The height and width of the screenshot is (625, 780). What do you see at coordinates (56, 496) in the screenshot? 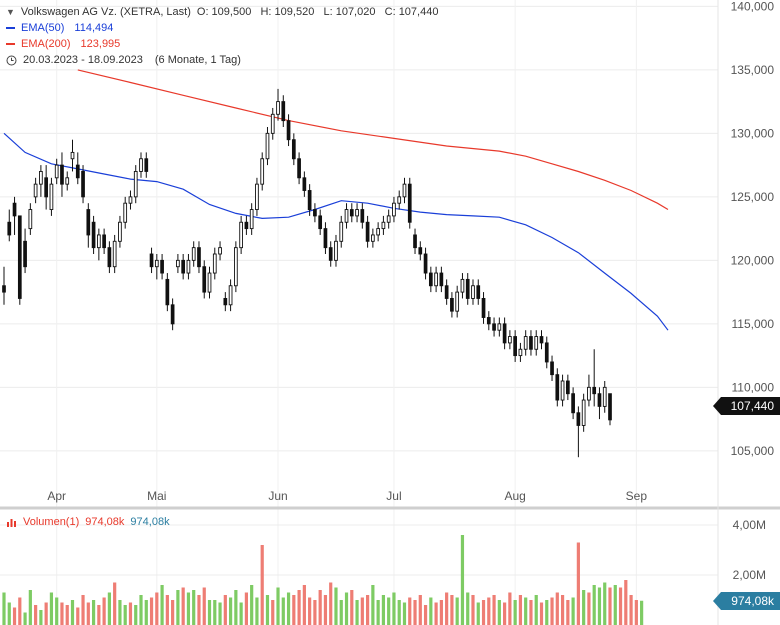
I see `x-tick-label: Apr` at bounding box center [56, 496].